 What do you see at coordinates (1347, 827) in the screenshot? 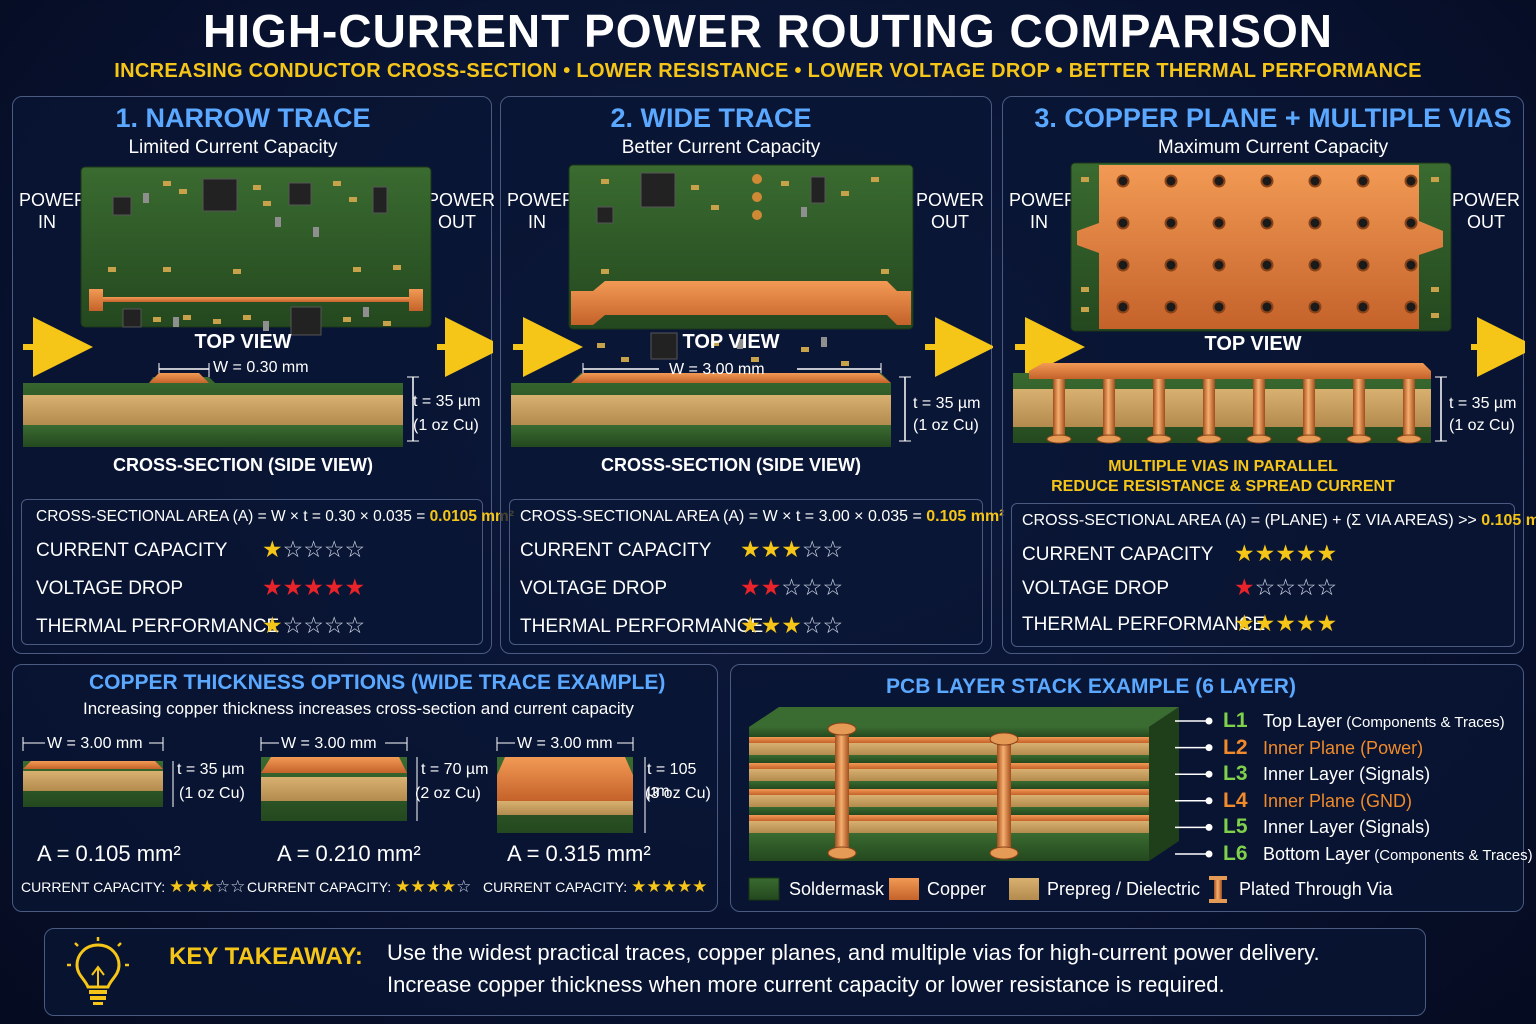
I see `layer-name: Inner Layer (Signals)` at bounding box center [1347, 827].